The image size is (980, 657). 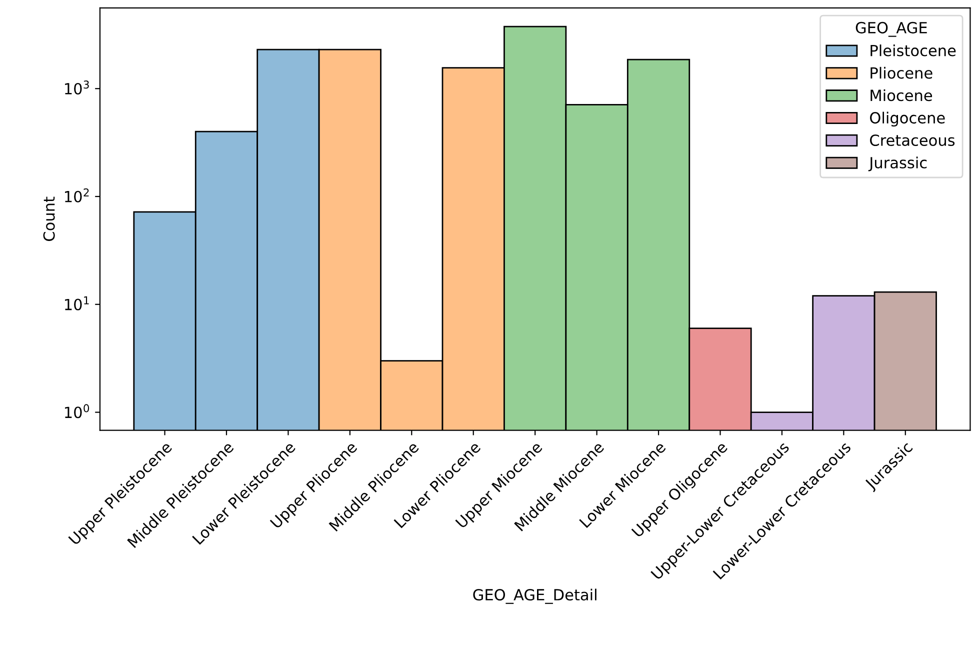 What do you see at coordinates (891, 29) in the screenshot?
I see `legend-title: GEO_AGE` at bounding box center [891, 29].